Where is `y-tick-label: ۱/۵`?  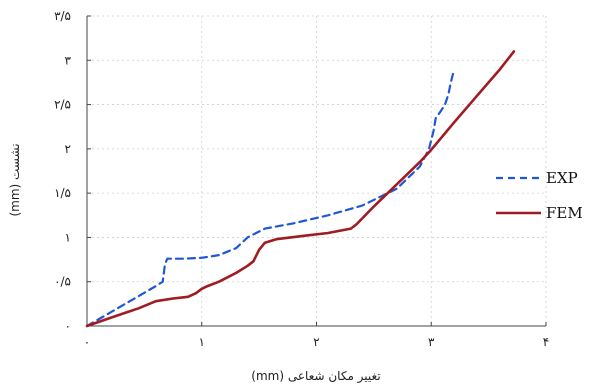 y-tick-label: ۱/۵ is located at coordinates (62, 193).